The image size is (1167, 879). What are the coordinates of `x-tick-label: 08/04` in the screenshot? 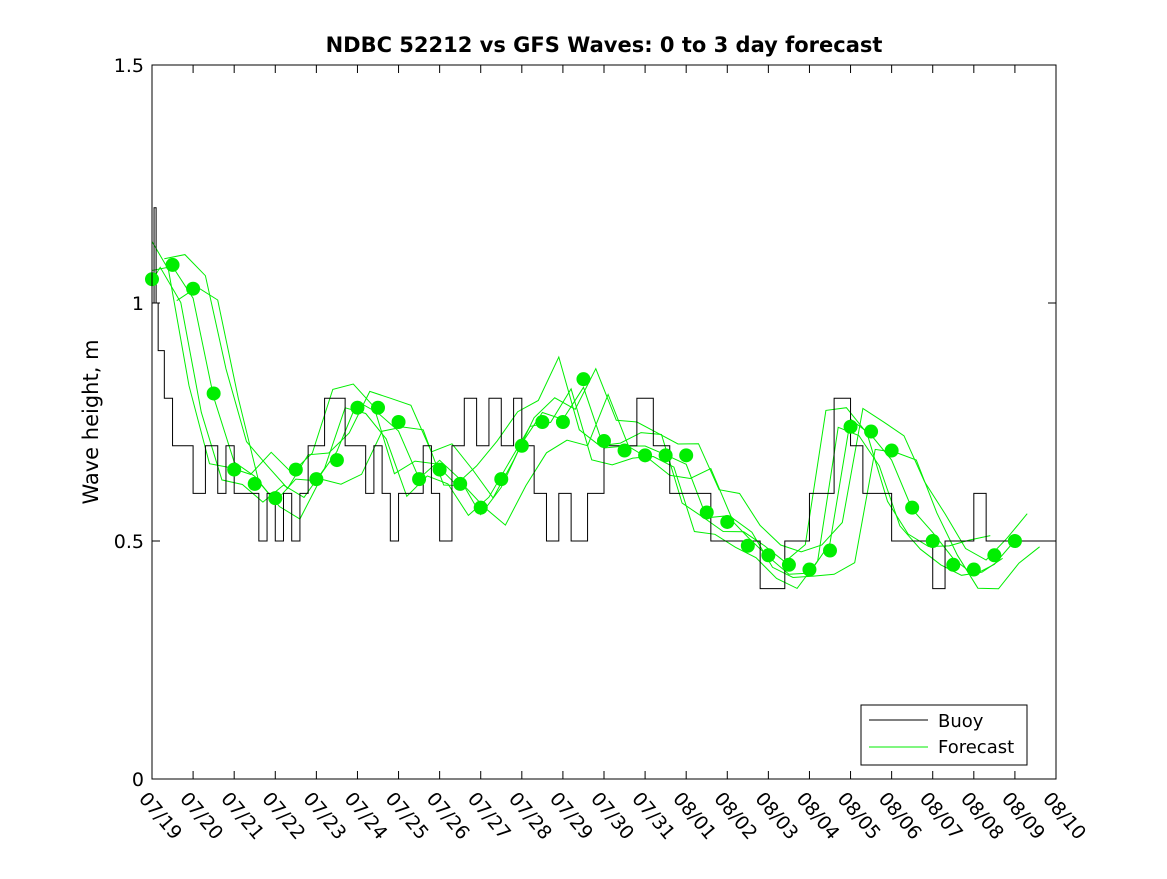 It's located at (818, 816).